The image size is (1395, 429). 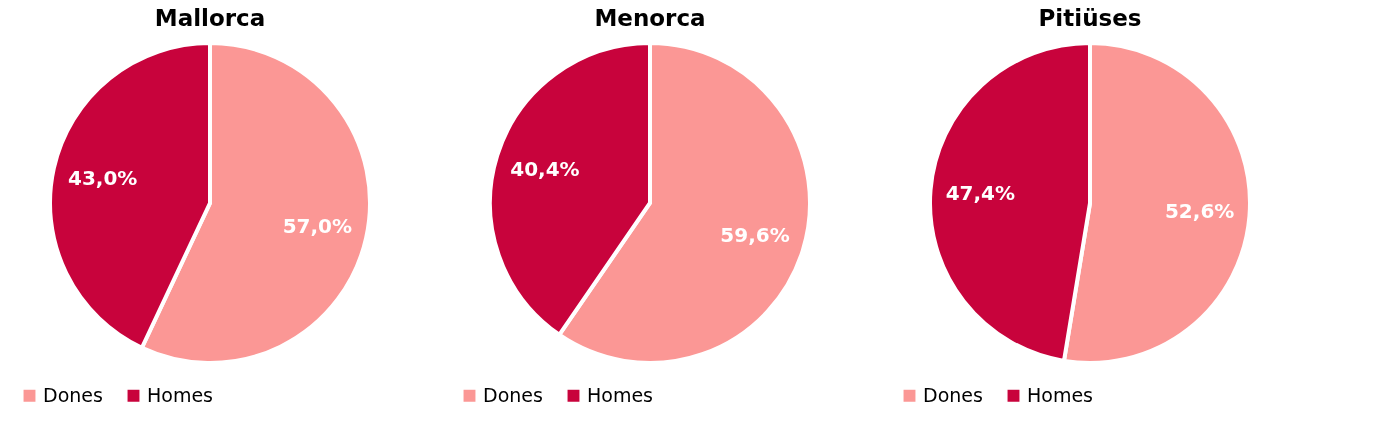 I want to click on chart-title: Menorca, so click(x=650, y=18).